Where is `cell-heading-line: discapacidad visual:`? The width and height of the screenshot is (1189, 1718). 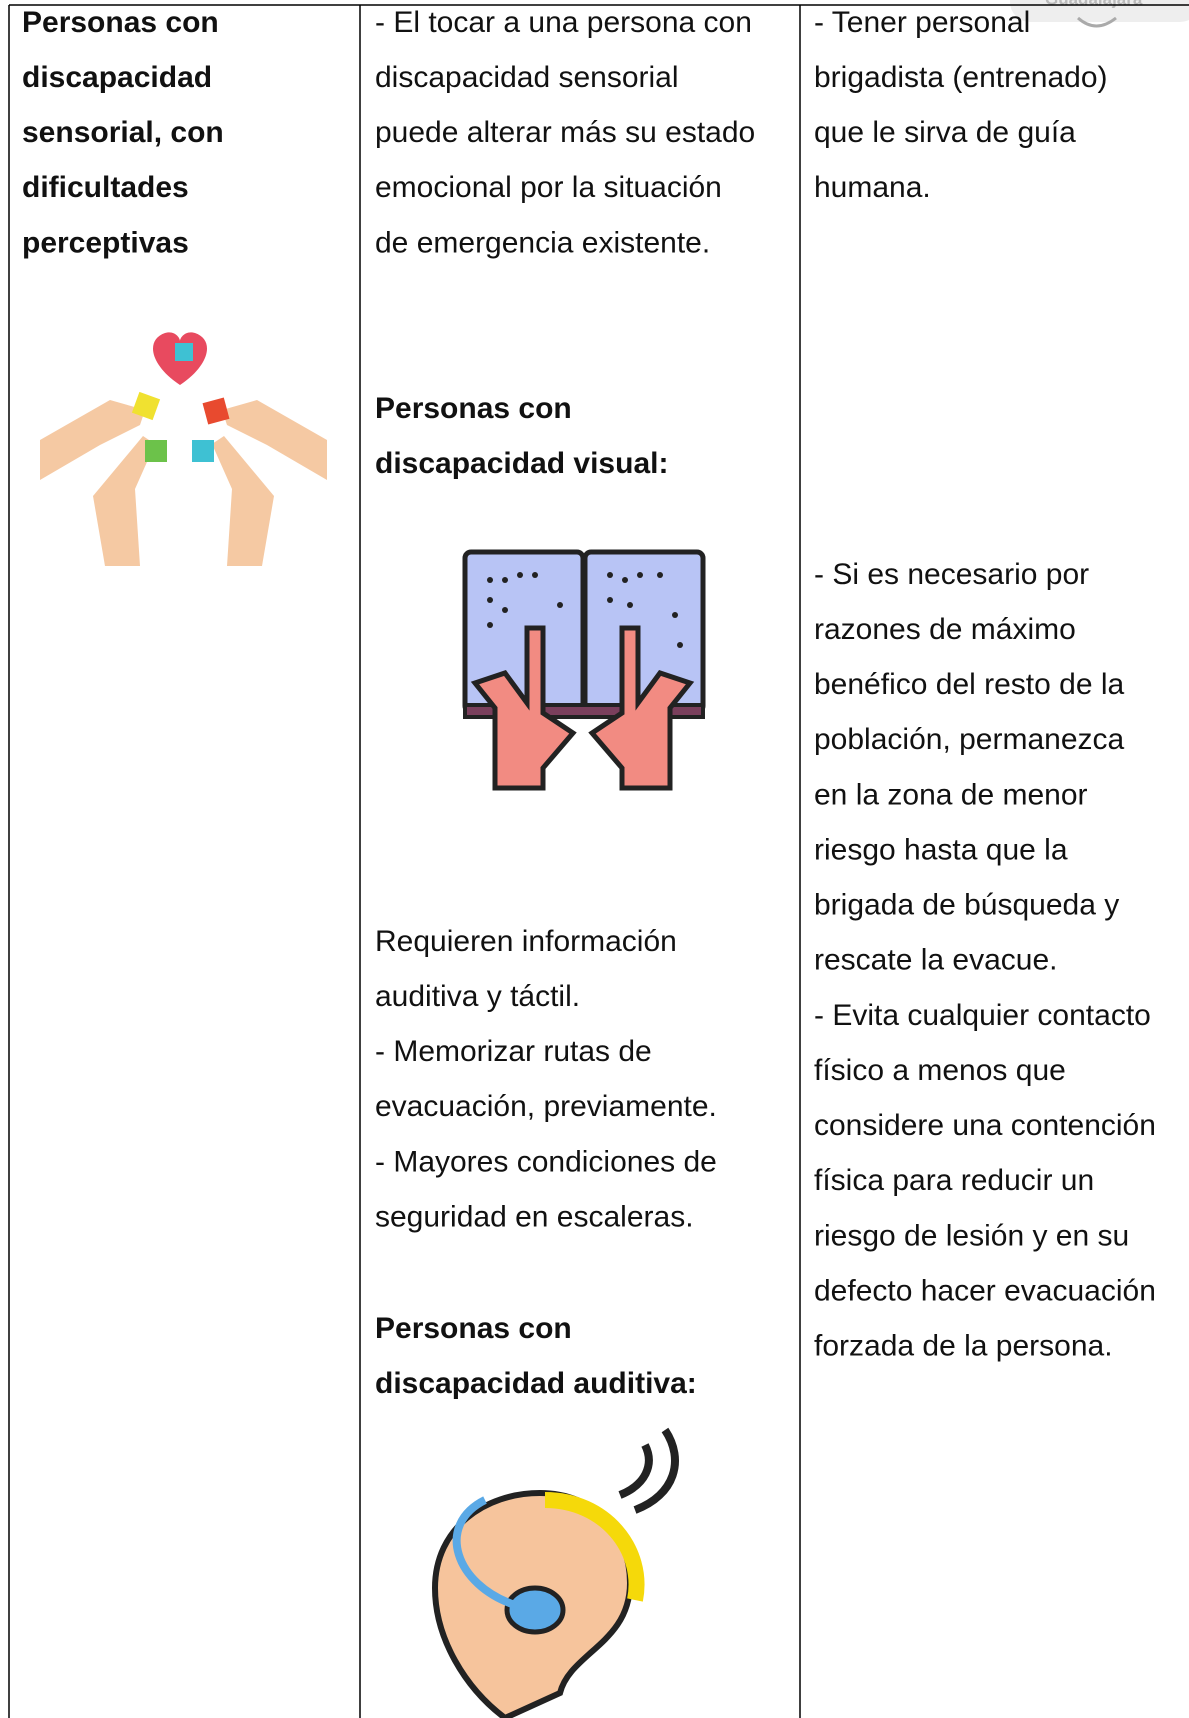
cell-heading-line: discapacidad visual: is located at coordinates (521, 463).